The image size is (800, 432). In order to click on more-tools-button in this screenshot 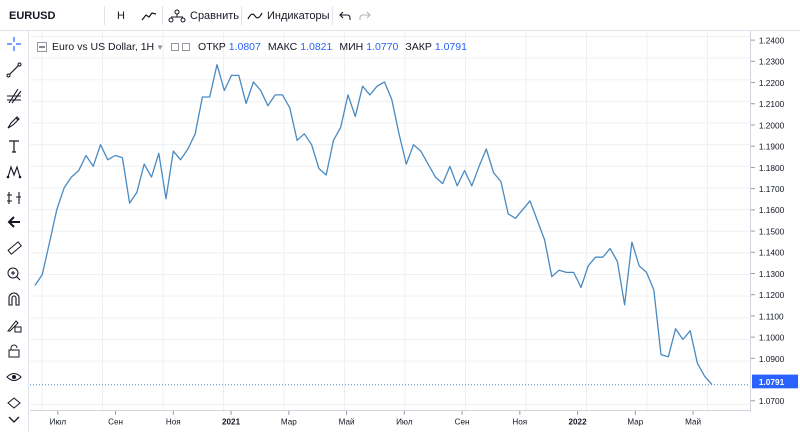, I will do `click(14, 420)`.